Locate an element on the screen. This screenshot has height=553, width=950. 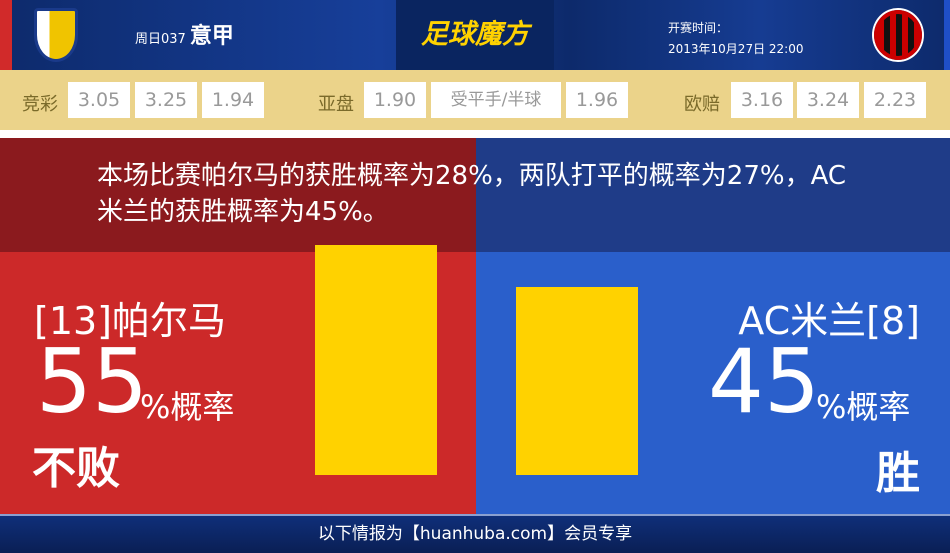
jingcai-draw: 3.25 is located at coordinates (166, 100).